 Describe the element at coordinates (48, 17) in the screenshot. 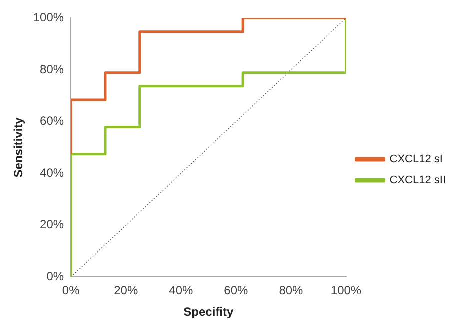

I see `y-tick-label: 100%` at that location.